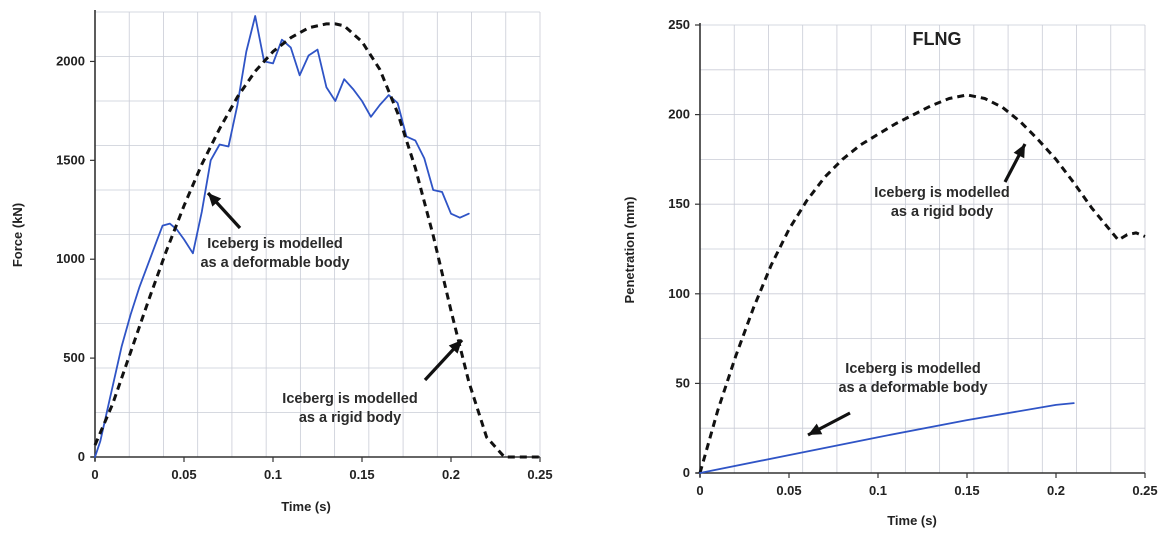 Image resolution: width=1169 pixels, height=535 pixels. I want to click on force-annotation: Iceberg is modelled as a rigid body, so click(349, 408).